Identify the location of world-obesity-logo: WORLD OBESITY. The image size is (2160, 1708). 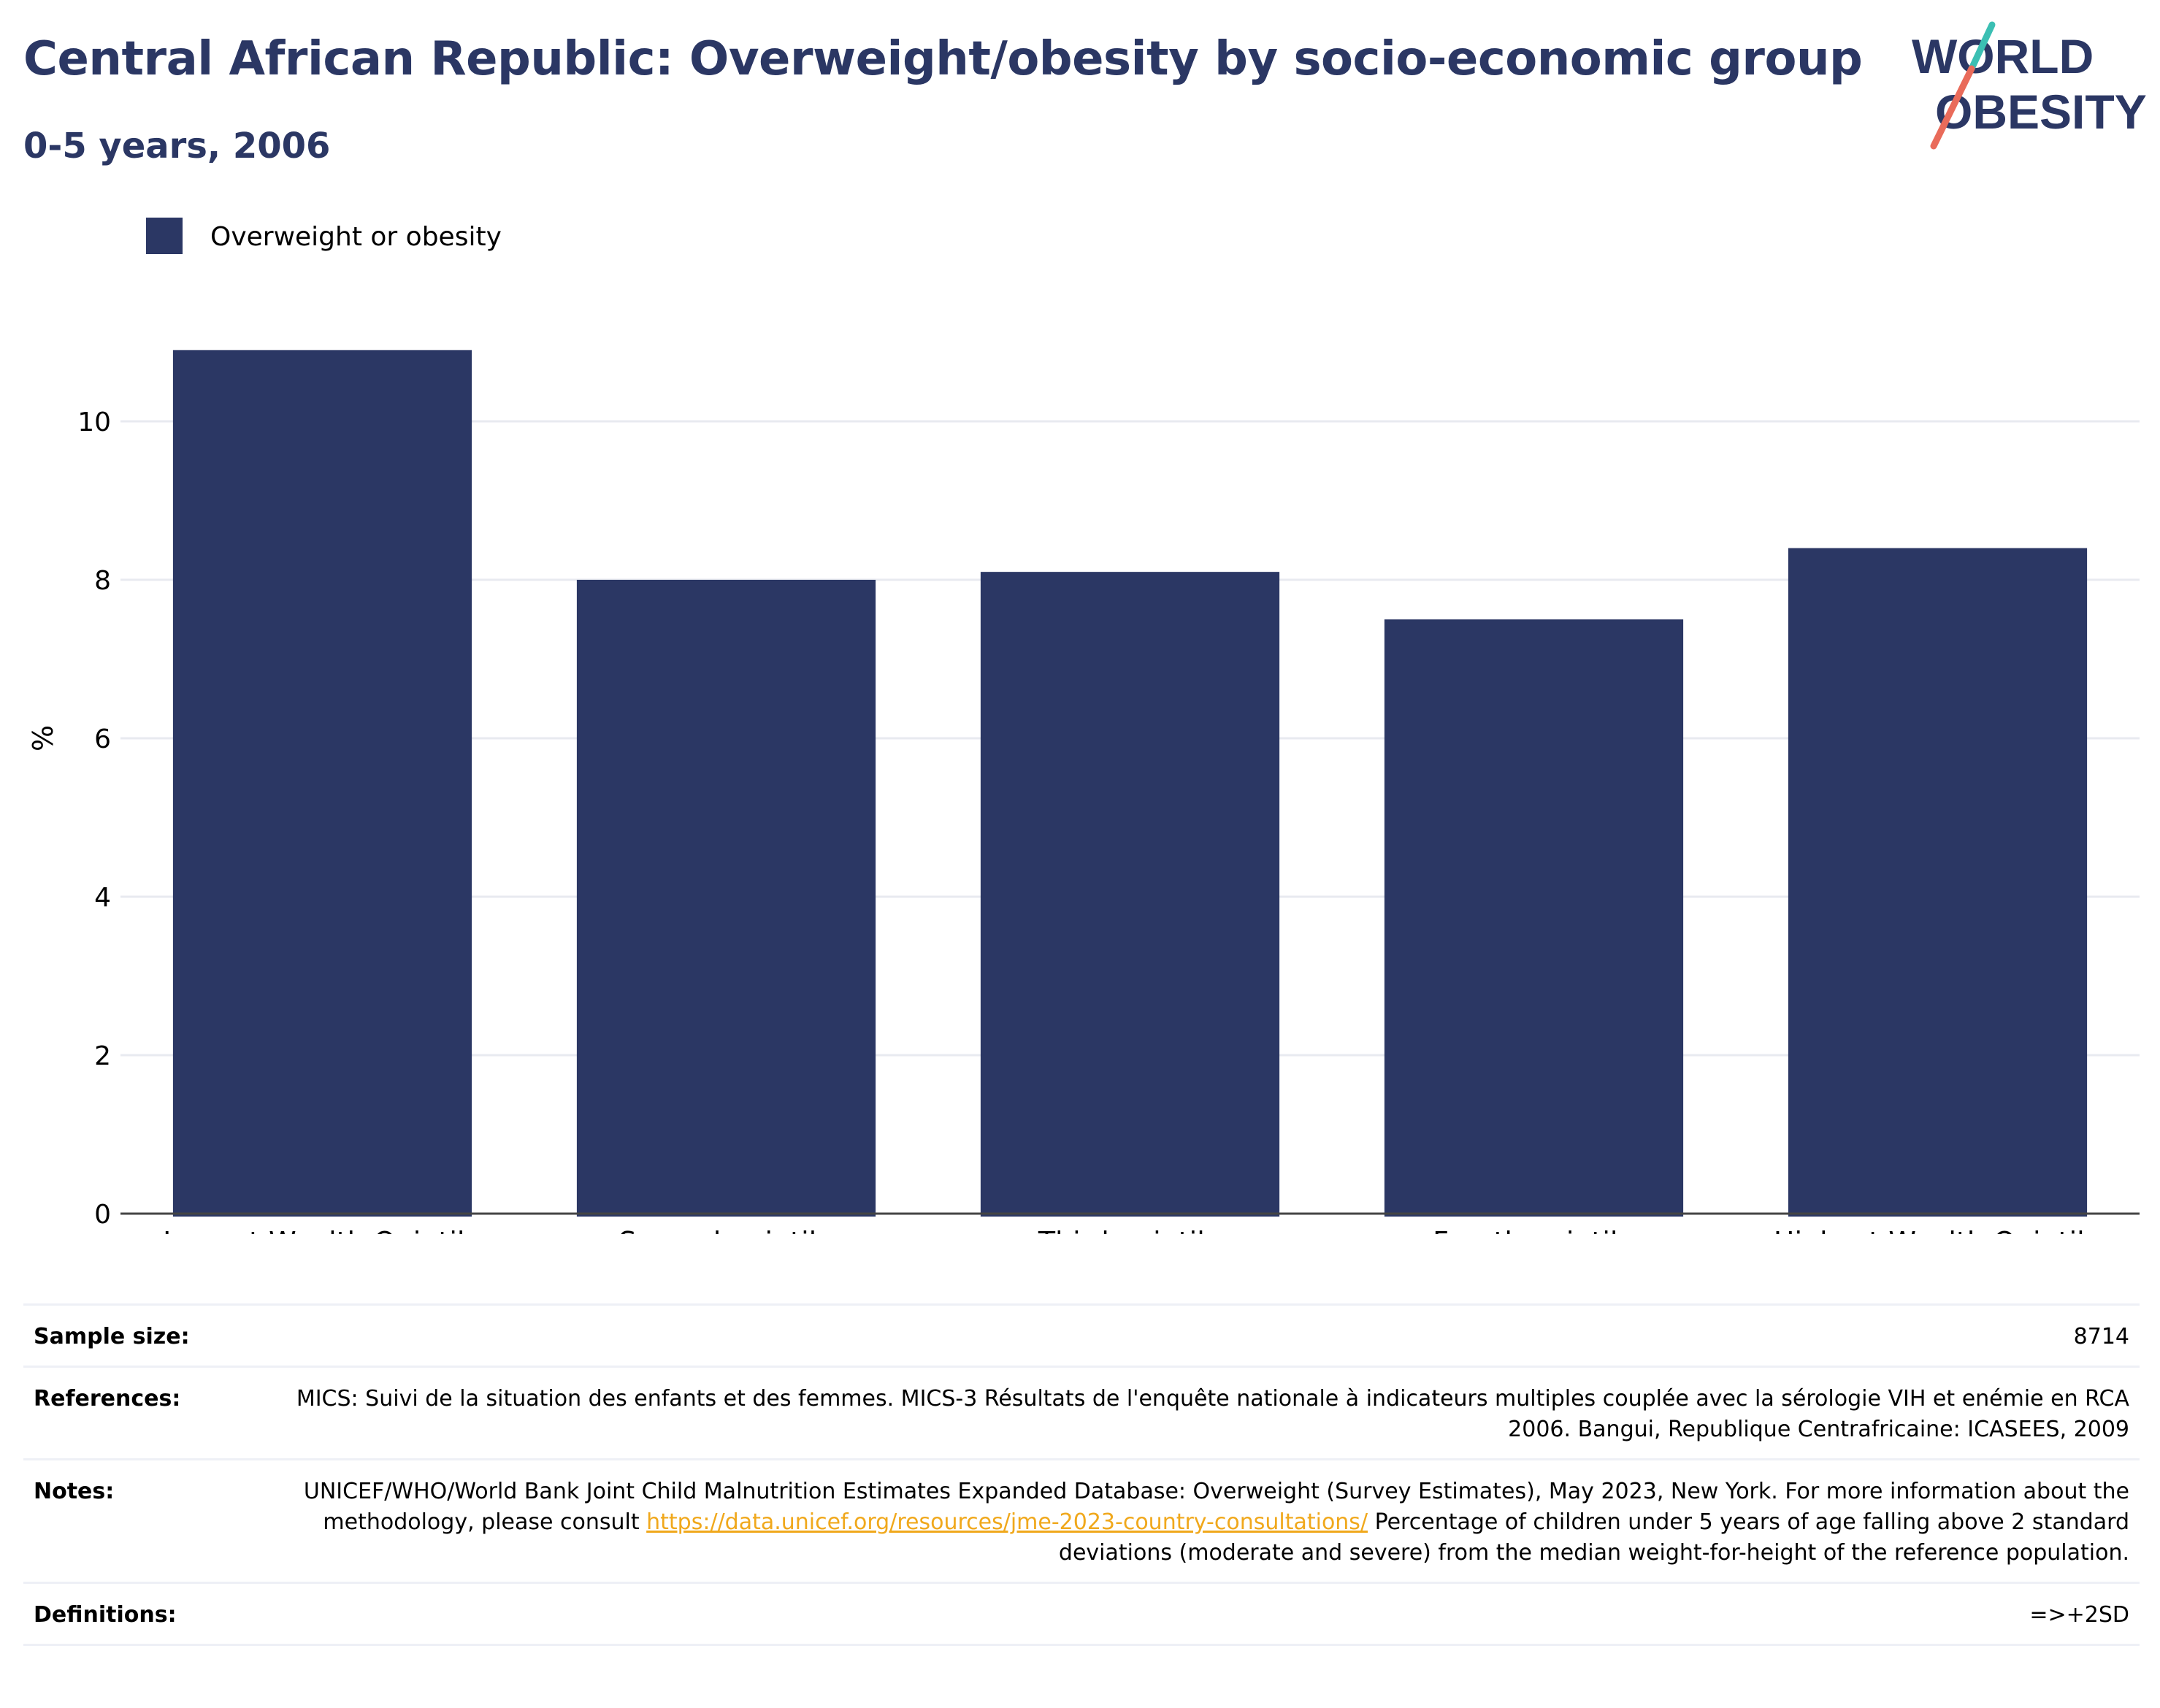
(2029, 85).